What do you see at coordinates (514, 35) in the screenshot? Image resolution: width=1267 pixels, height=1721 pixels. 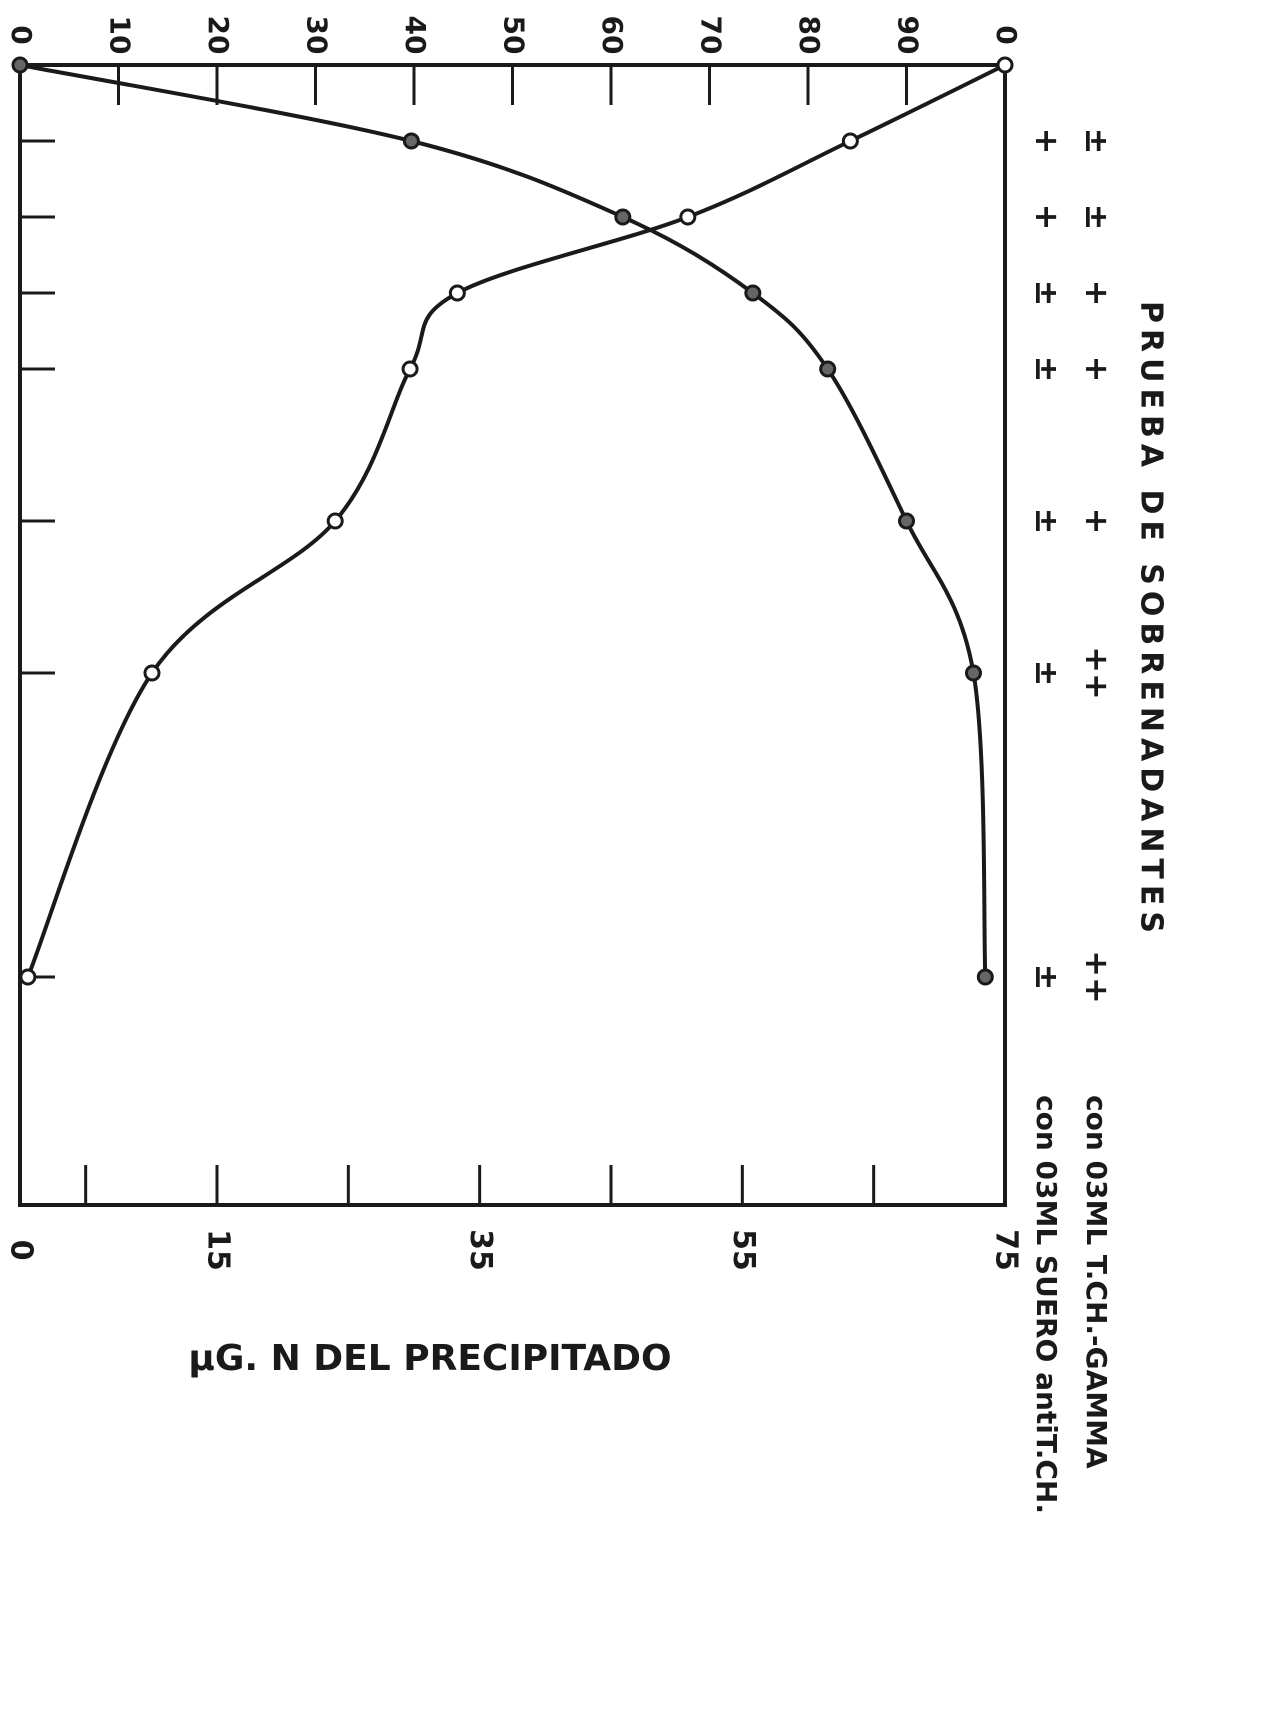 I see `y2-tick-label: 50` at bounding box center [514, 35].